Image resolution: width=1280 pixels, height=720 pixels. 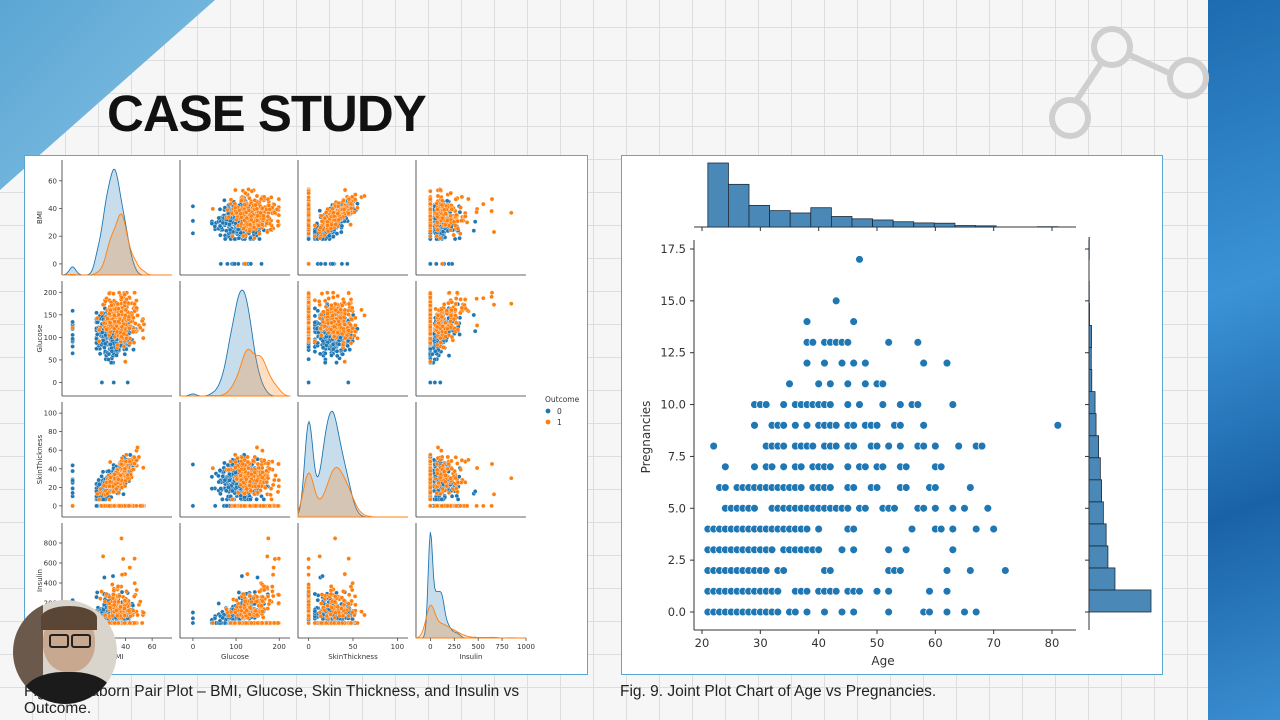 What do you see at coordinates (116, 460) in the screenshot?
I see `pairplot-cell-SkinThickness-vs-BMI` at bounding box center [116, 460].